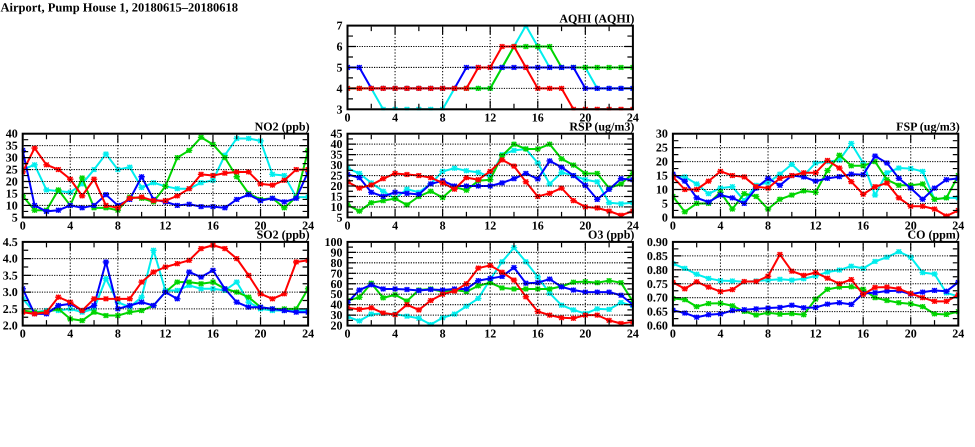  Describe the element at coordinates (283, 235) in the screenshot. I see `svg-text: SO2 (ppb)` at that location.